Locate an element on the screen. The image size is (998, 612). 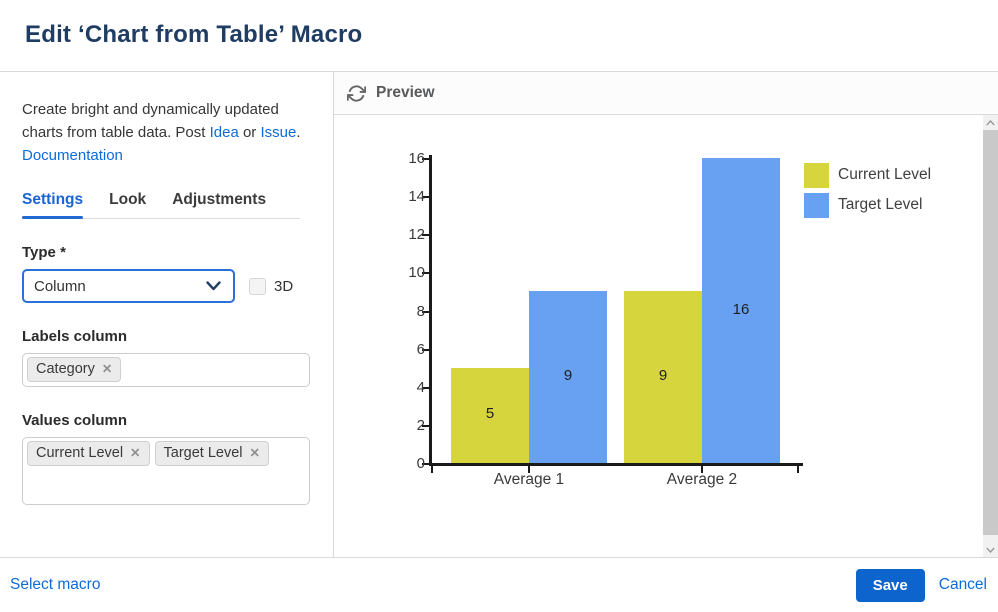
chevron-up-icon is located at coordinates (990, 122).